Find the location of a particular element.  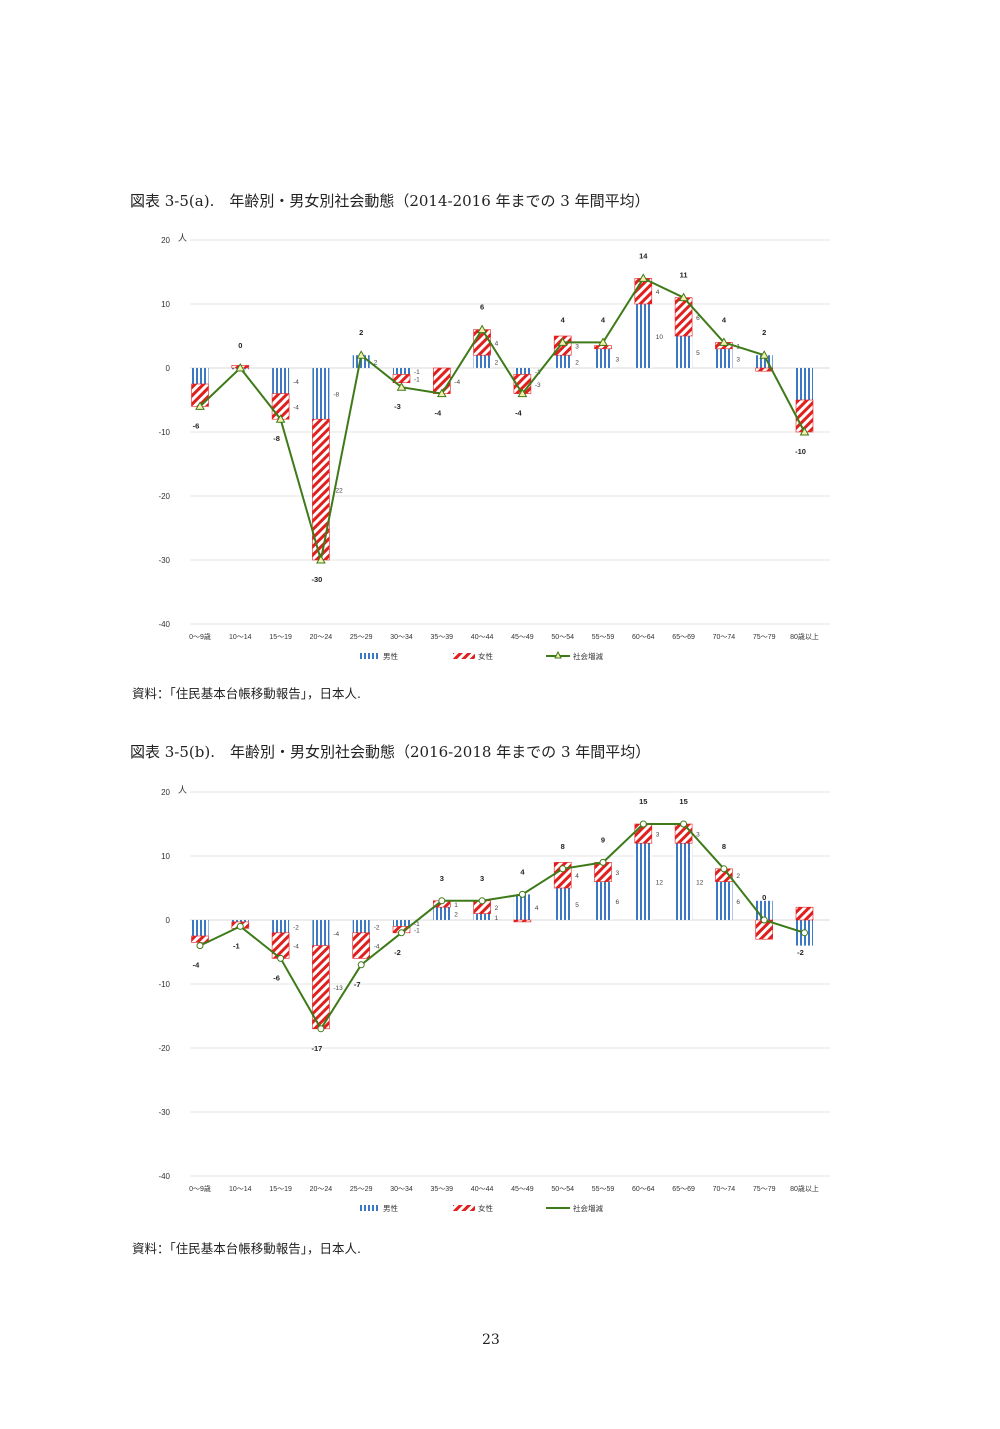

total-data-label: -10 is located at coordinates (800, 451).